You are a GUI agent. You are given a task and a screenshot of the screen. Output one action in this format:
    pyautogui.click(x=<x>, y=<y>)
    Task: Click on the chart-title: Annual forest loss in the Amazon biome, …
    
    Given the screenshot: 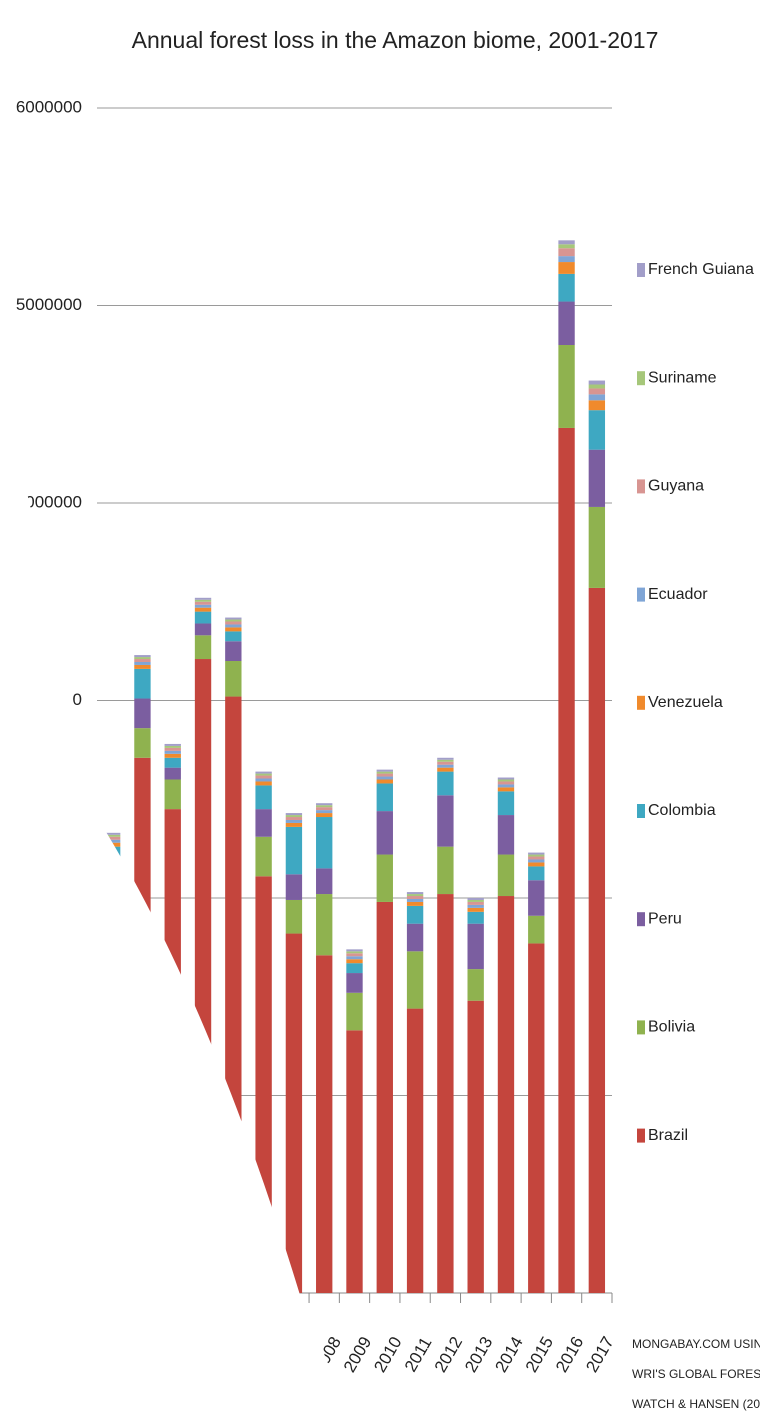 What is the action you would take?
    pyautogui.click(x=395, y=40)
    